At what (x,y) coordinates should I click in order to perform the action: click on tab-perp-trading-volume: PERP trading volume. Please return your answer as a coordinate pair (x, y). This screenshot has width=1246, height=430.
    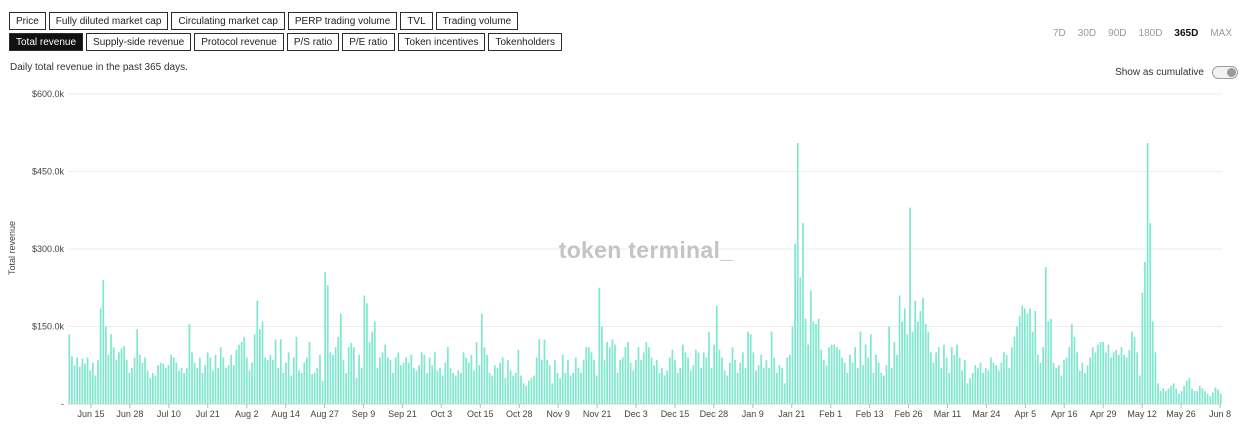
    Looking at the image, I should click on (342, 21).